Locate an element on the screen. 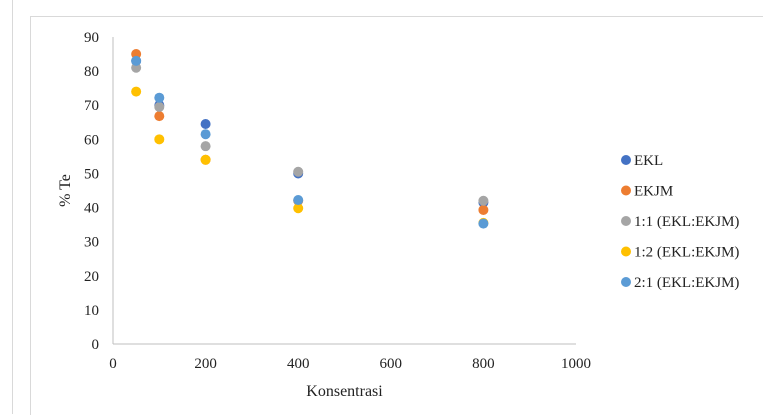  y-tick-label: 30 is located at coordinates (91, 243).